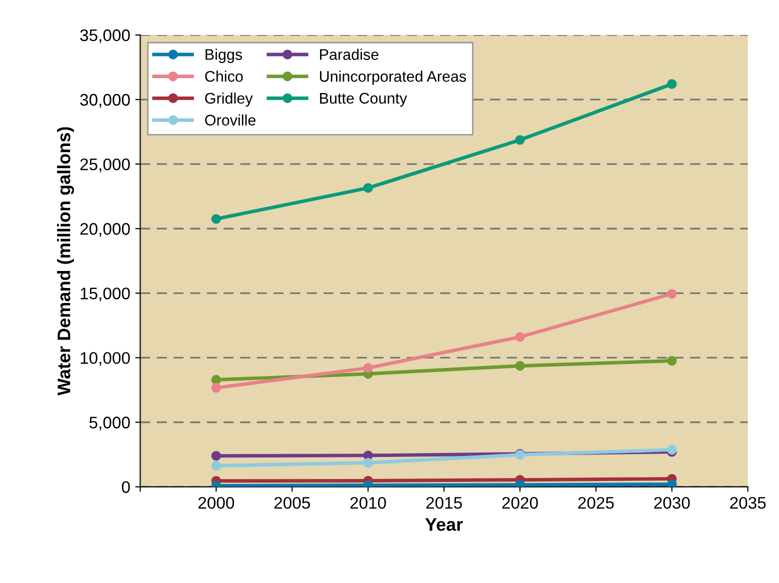  Describe the element at coordinates (224, 55) in the screenshot. I see `legend-label: Biggs` at that location.